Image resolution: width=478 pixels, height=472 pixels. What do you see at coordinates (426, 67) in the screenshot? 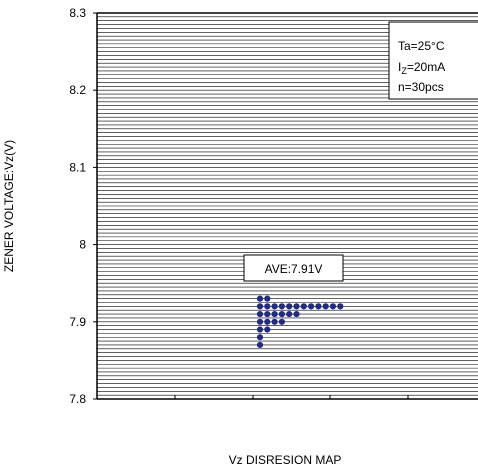
I see `condition-iz-value: =20mA` at bounding box center [426, 67].